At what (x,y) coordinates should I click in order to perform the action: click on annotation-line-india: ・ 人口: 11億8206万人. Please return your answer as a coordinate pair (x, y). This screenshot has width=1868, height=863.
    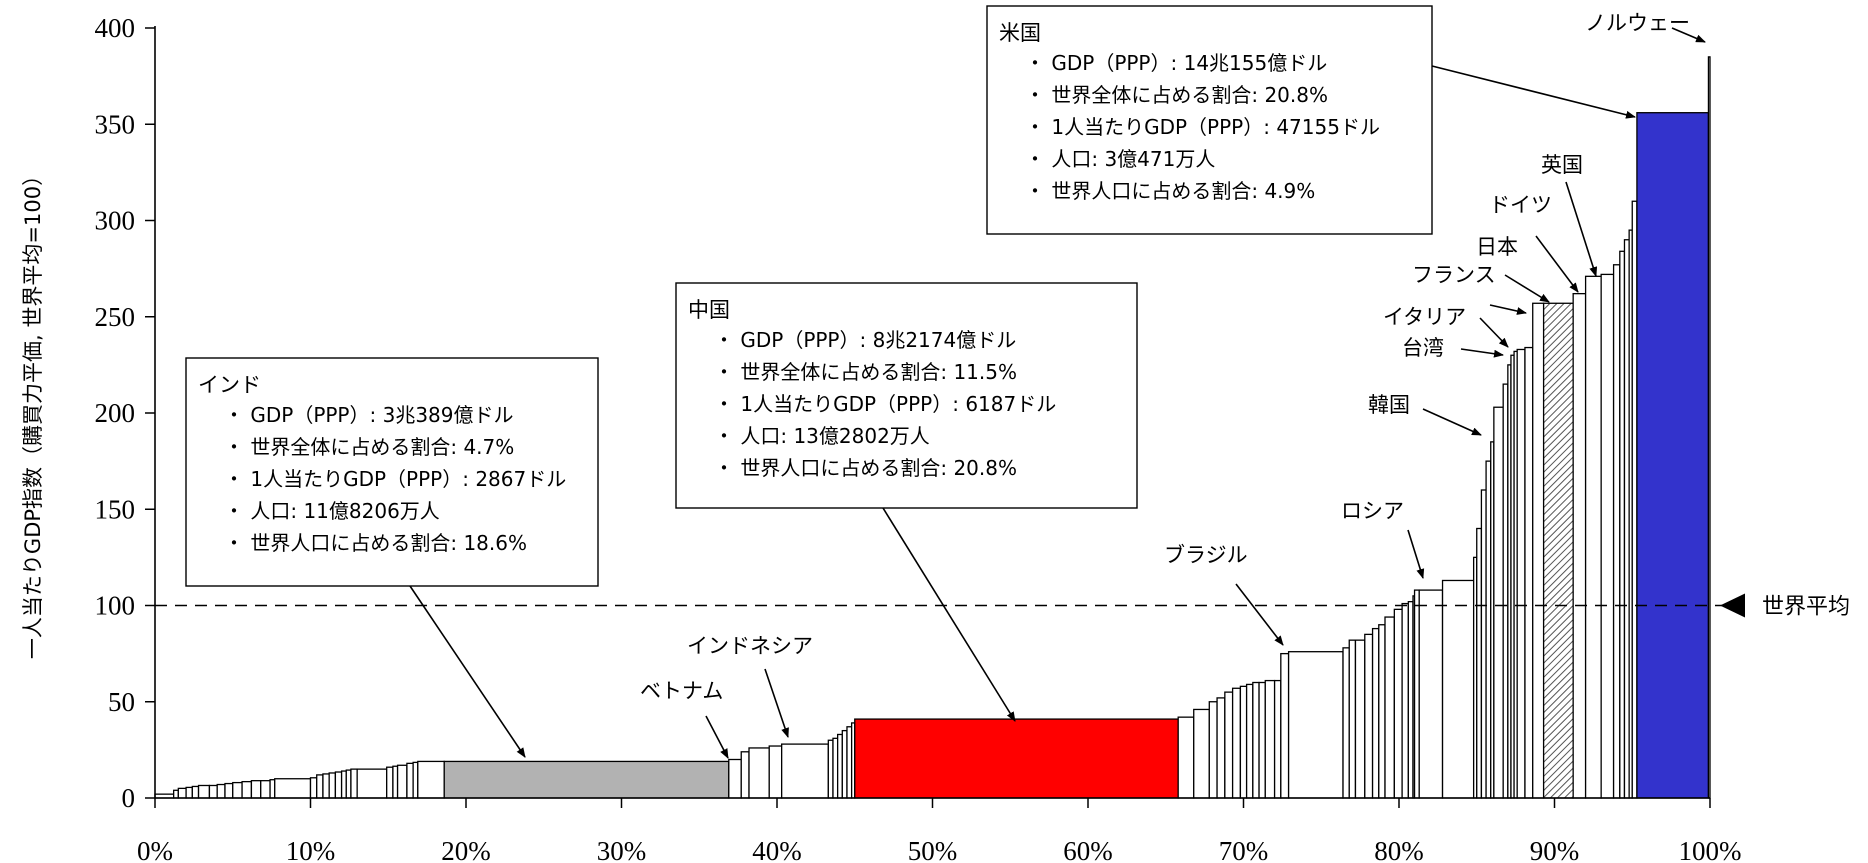
    Looking at the image, I should click on (332, 511).